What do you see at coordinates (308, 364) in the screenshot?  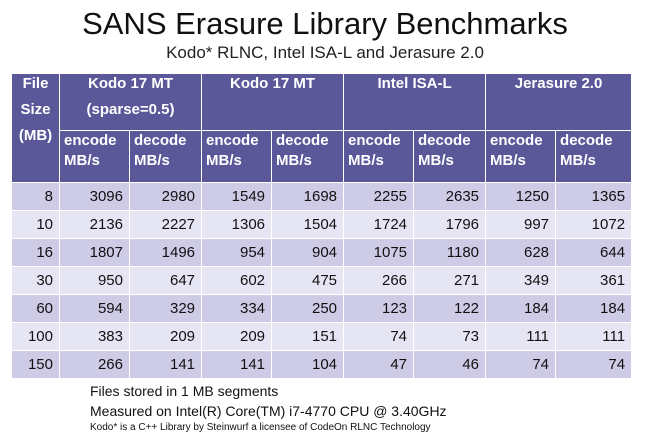 I see `table-cell: 104` at bounding box center [308, 364].